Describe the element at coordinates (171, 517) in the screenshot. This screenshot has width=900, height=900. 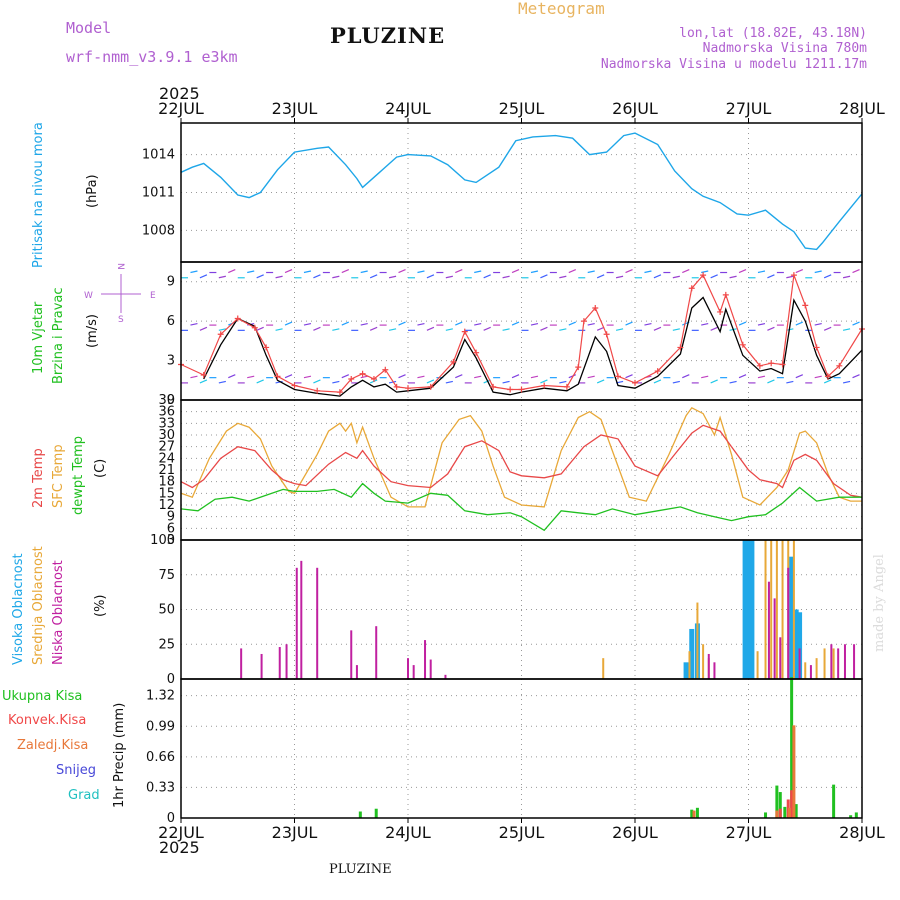
I see `temp-tick-label: 9` at that location.